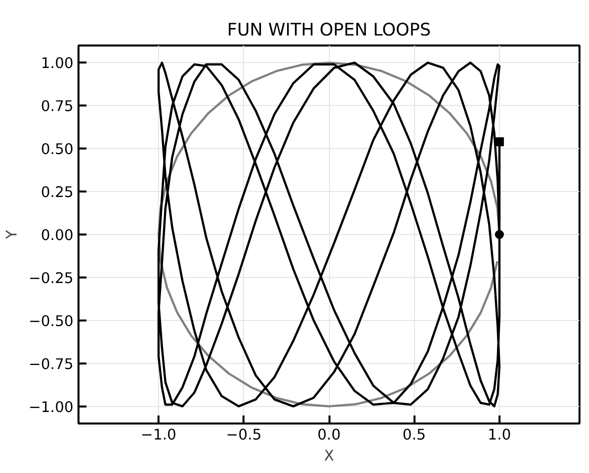 Image resolution: width=589 pixels, height=473 pixels. What do you see at coordinates (57, 193) in the screenshot?
I see `y-tick-label: 0.25` at bounding box center [57, 193].